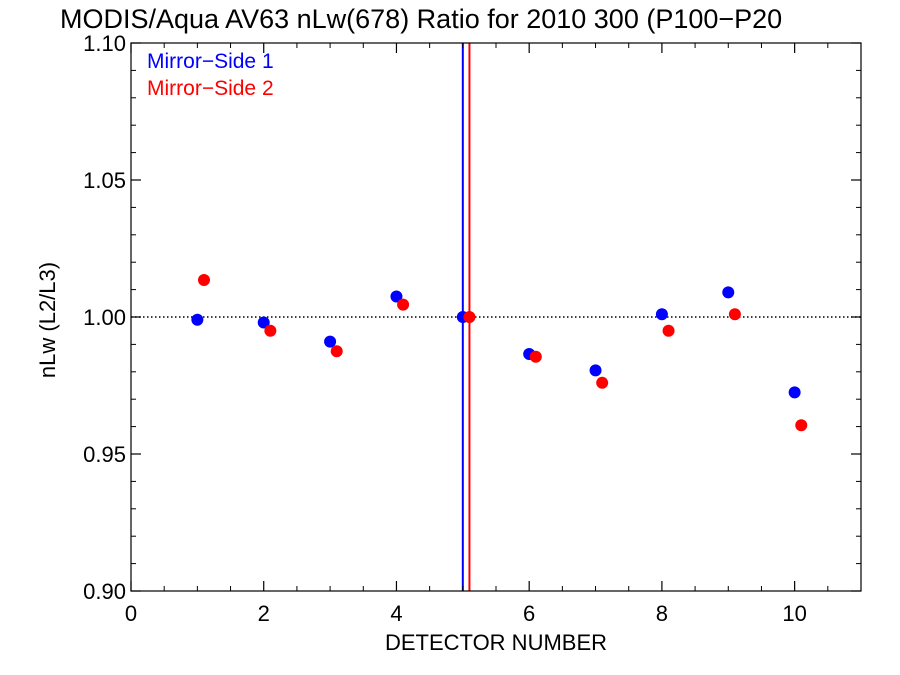 This screenshot has height=675, width=900. Describe the element at coordinates (47, 320) in the screenshot. I see `y-axis-label: nLw (L2/L3)` at that location.